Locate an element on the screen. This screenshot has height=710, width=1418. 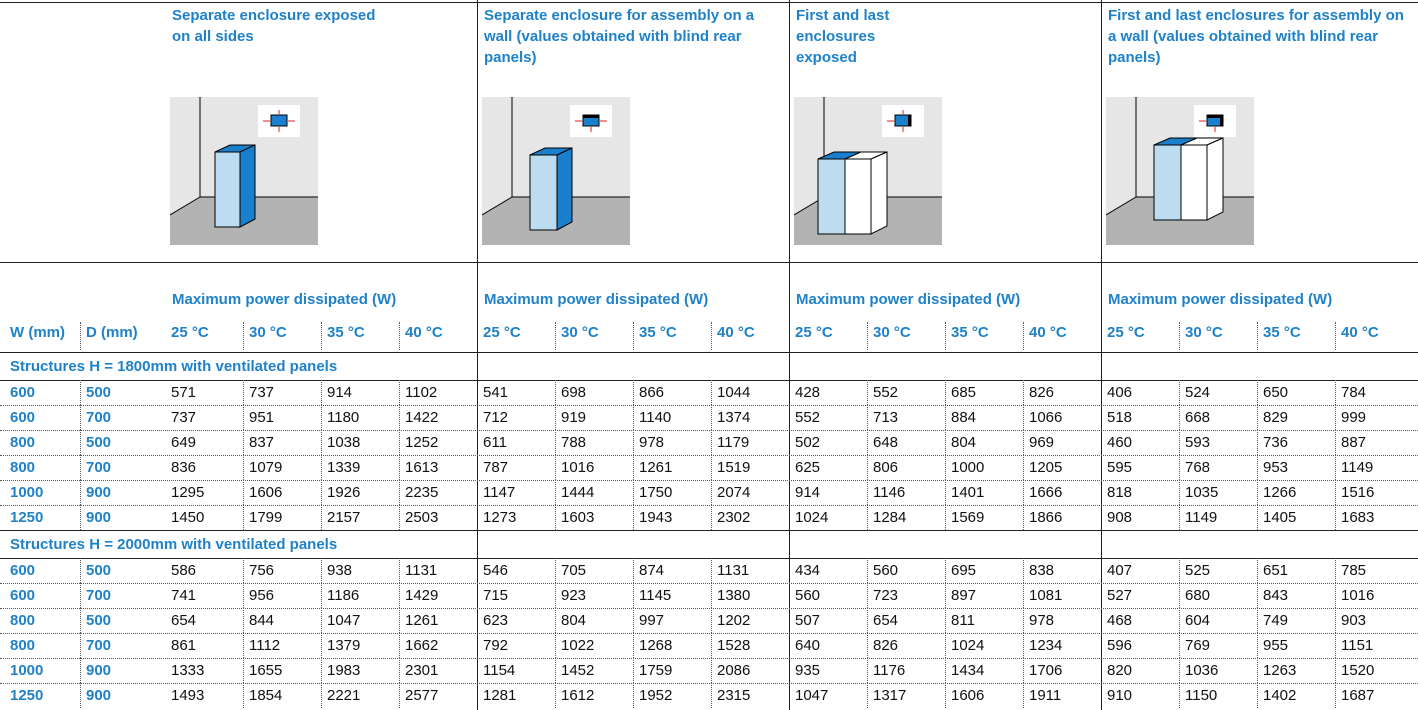
cell-value: 715 is located at coordinates (496, 595).